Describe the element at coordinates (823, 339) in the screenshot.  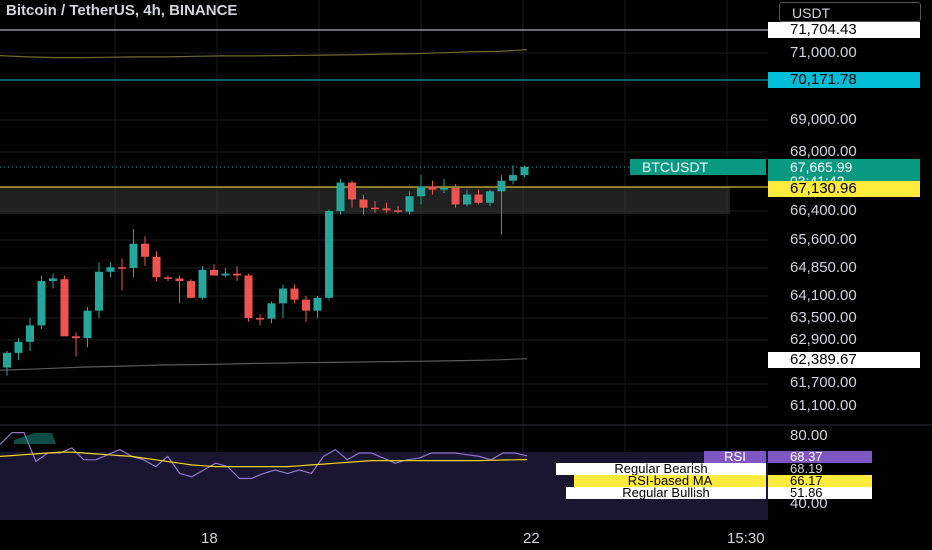
I see `price-tick: 62,900.00` at that location.